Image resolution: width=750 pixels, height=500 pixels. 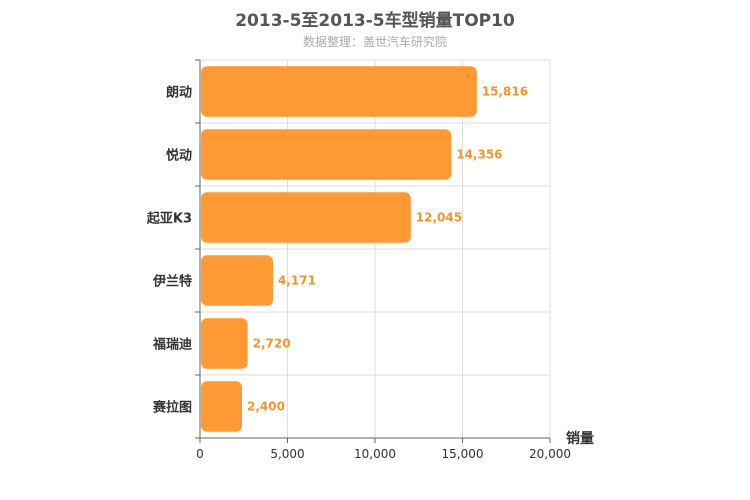 I want to click on data-label: 2,400, so click(x=266, y=407).